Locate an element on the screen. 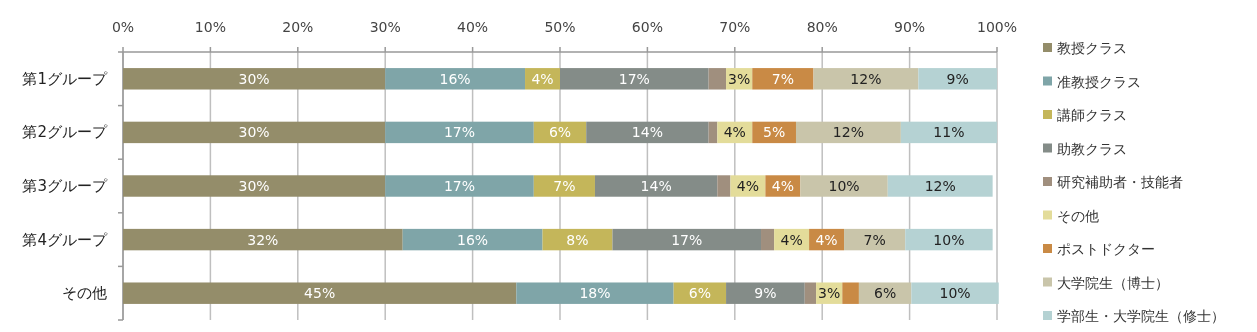 The image size is (1257, 332). legend-label: 研究補助者・技能者 is located at coordinates (1120, 182).